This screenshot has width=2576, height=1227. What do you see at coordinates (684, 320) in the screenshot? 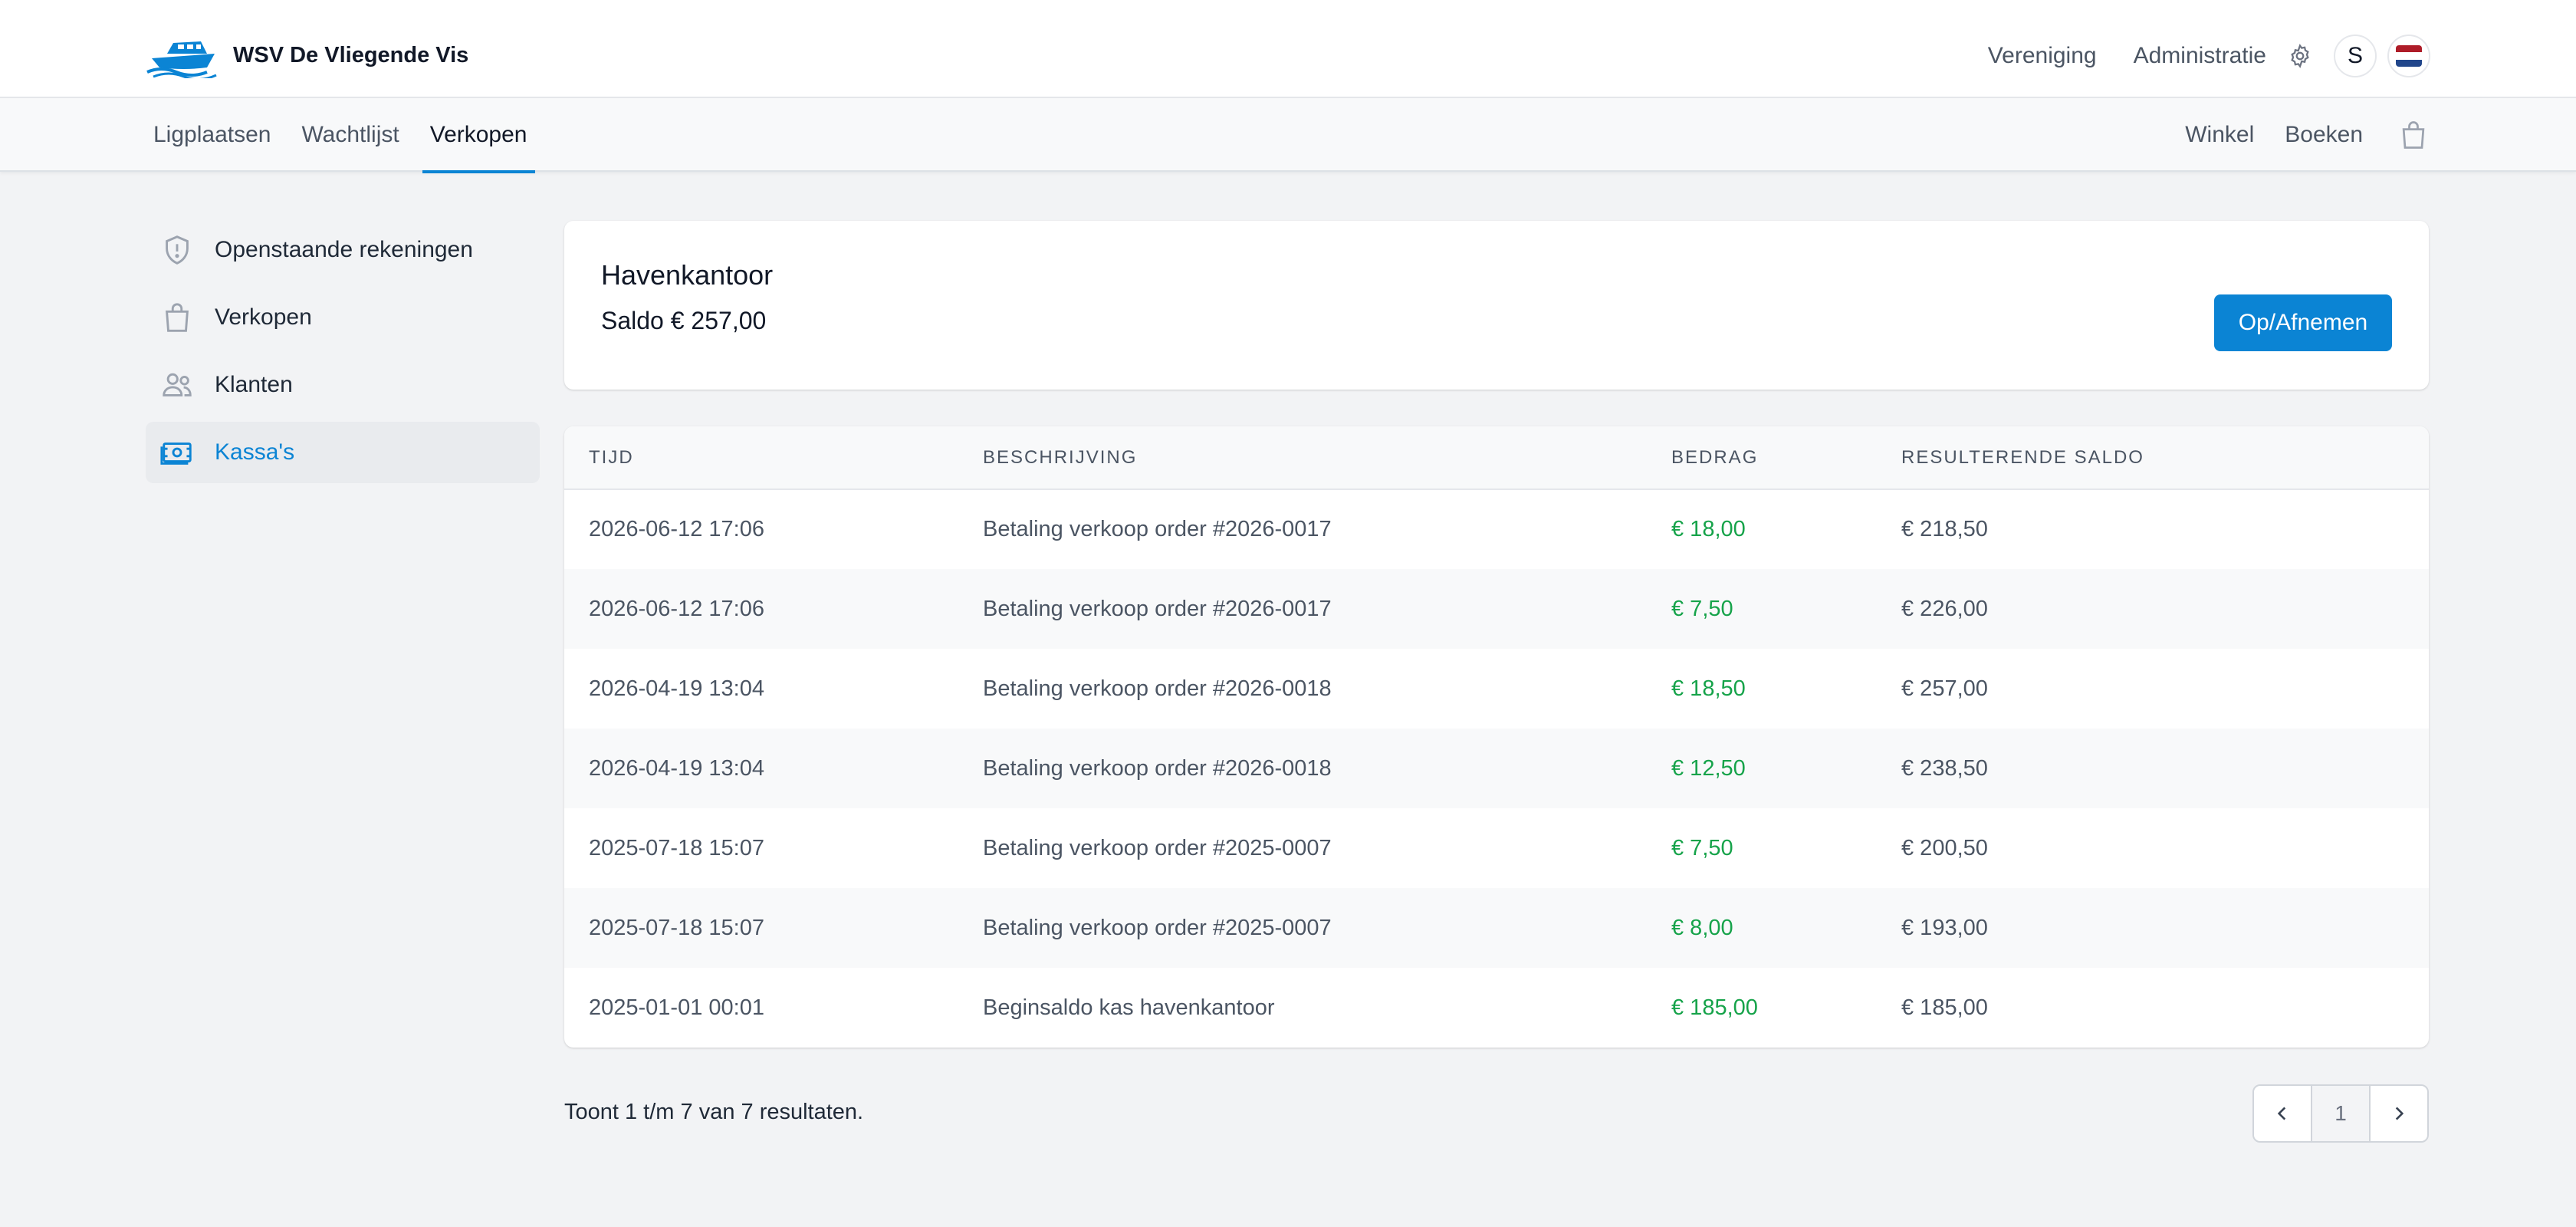
I see `kassa-saldo: Saldo € 257,00` at bounding box center [684, 320].